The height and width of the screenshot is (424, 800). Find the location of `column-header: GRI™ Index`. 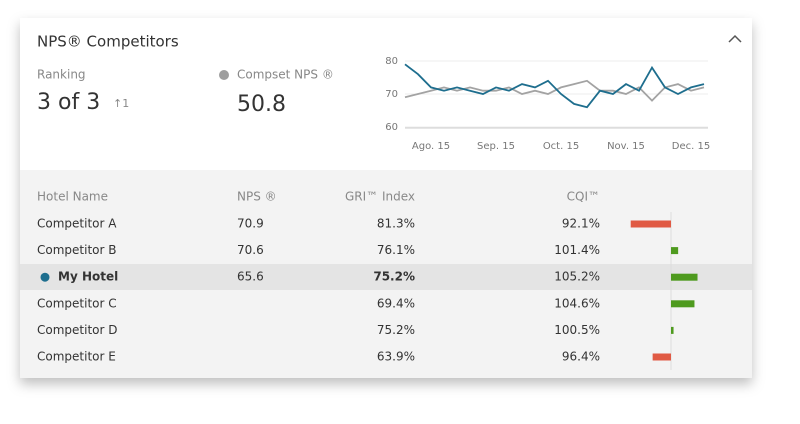

column-header: GRI™ Index is located at coordinates (380, 197).